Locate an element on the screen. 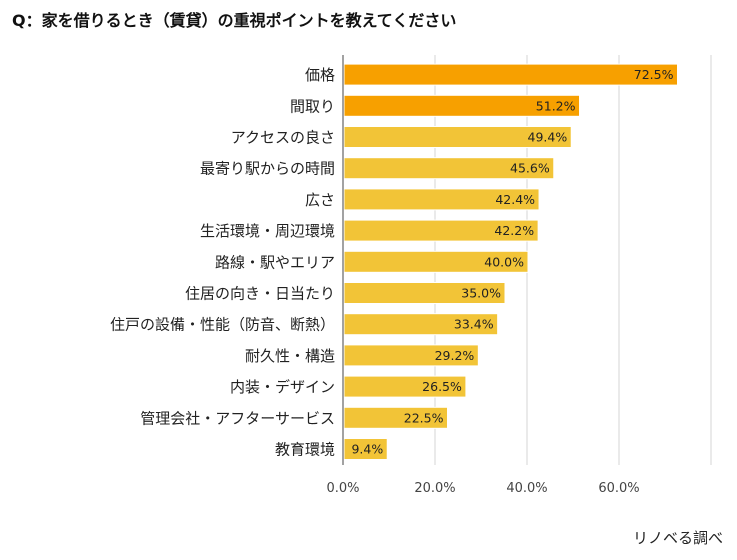  x-tick-label-3: 60.0% is located at coordinates (618, 488).